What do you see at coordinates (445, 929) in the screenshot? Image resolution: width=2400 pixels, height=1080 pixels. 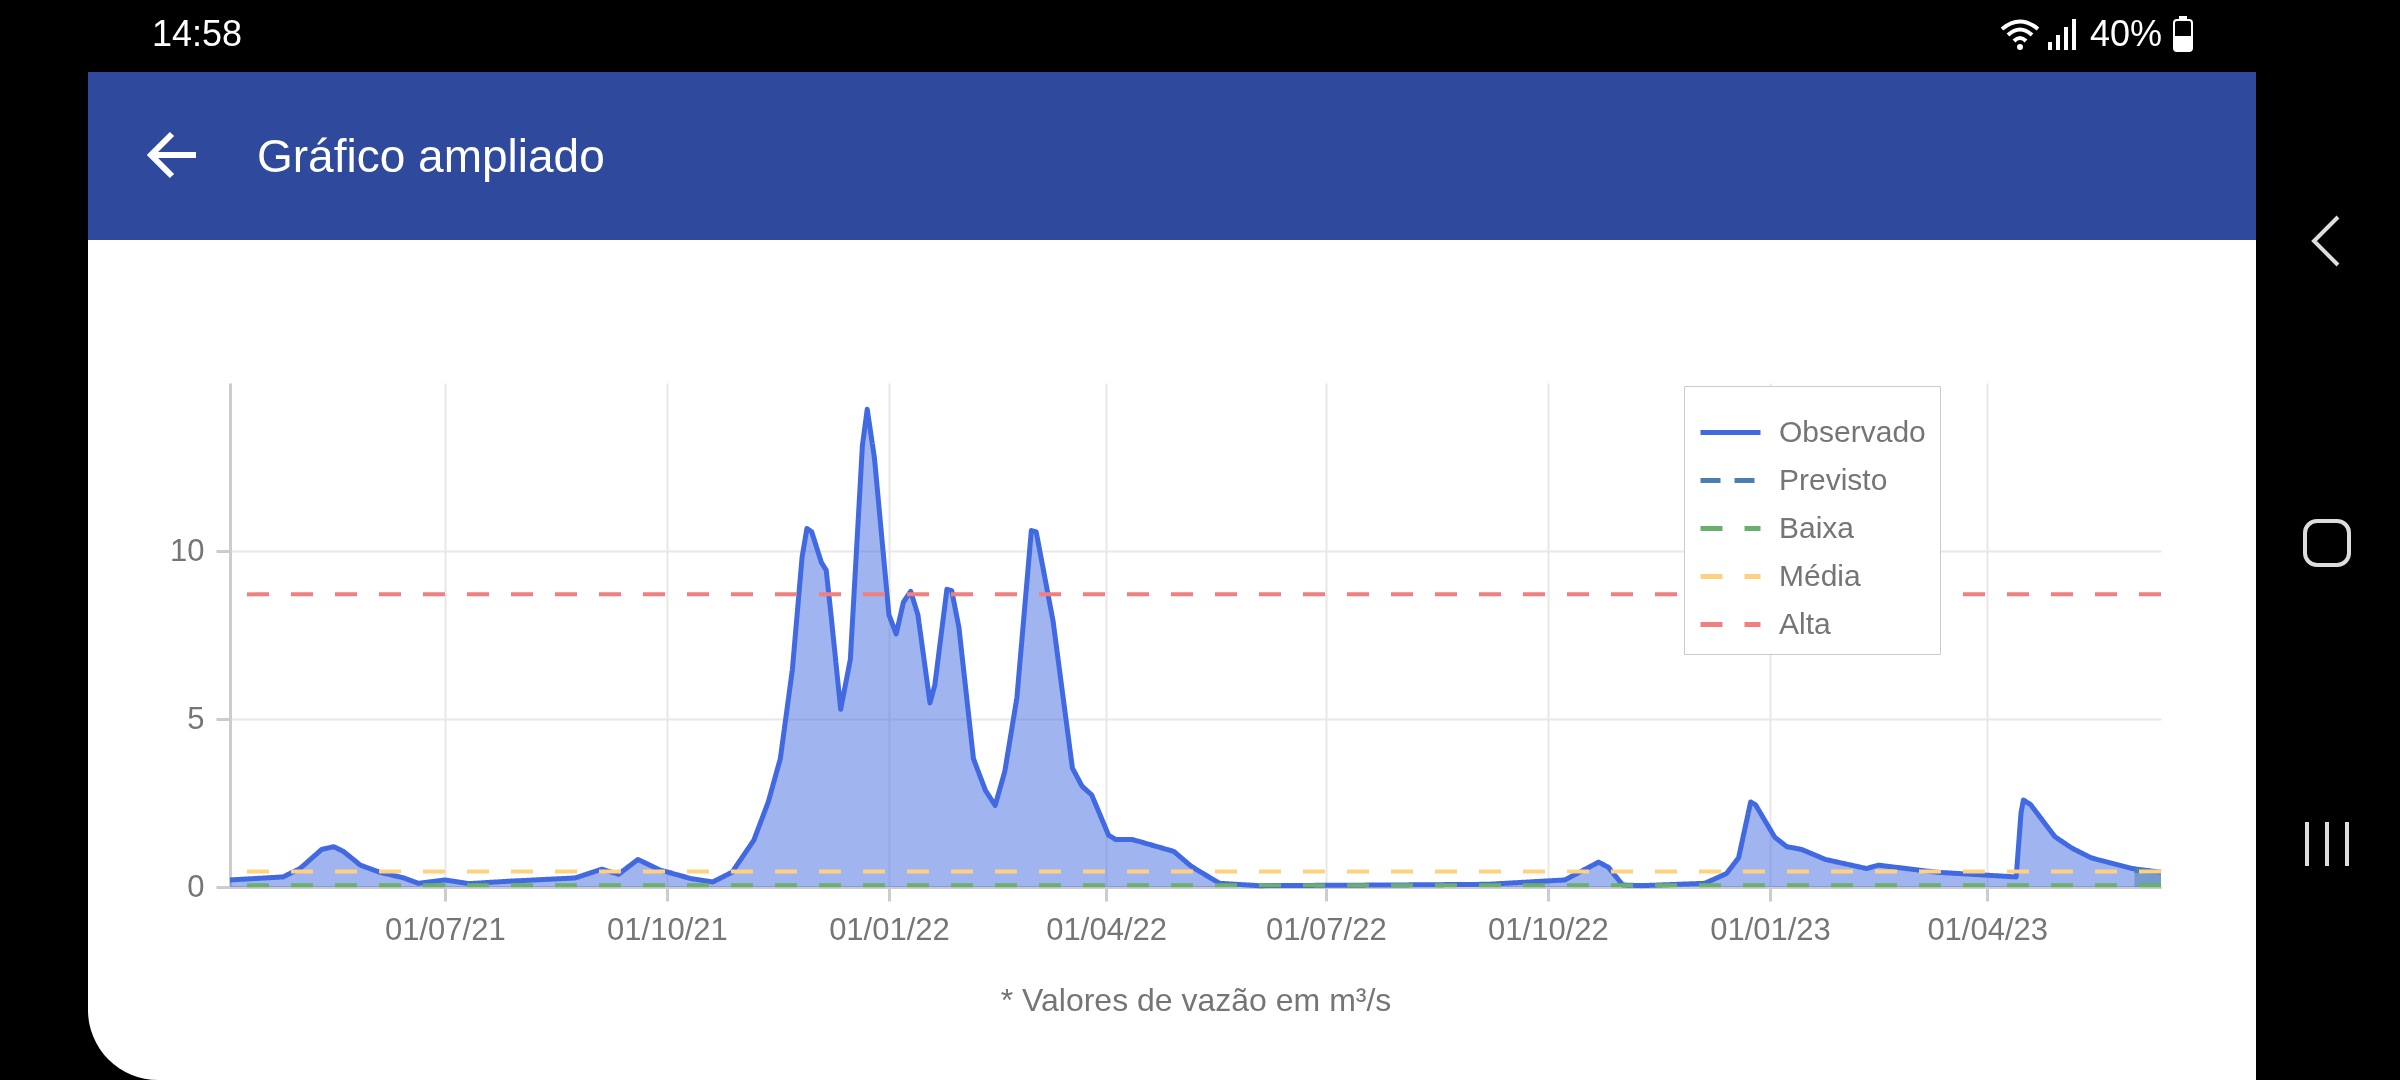 I see `x-tick-label: 01/07/21` at bounding box center [445, 929].